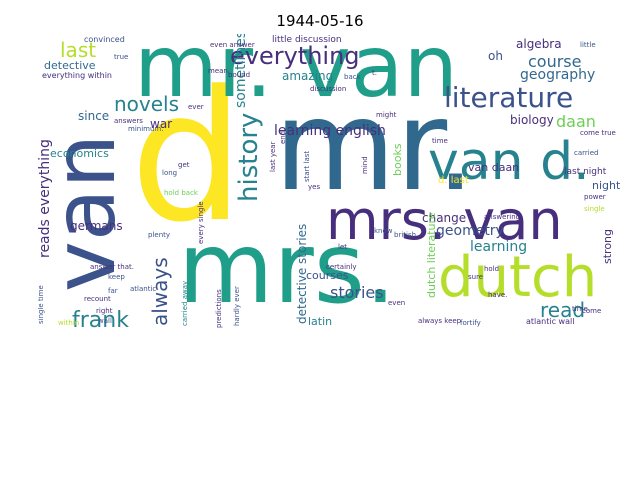 The width and height of the screenshot is (640, 480). I want to click on word-power: power, so click(595, 197).